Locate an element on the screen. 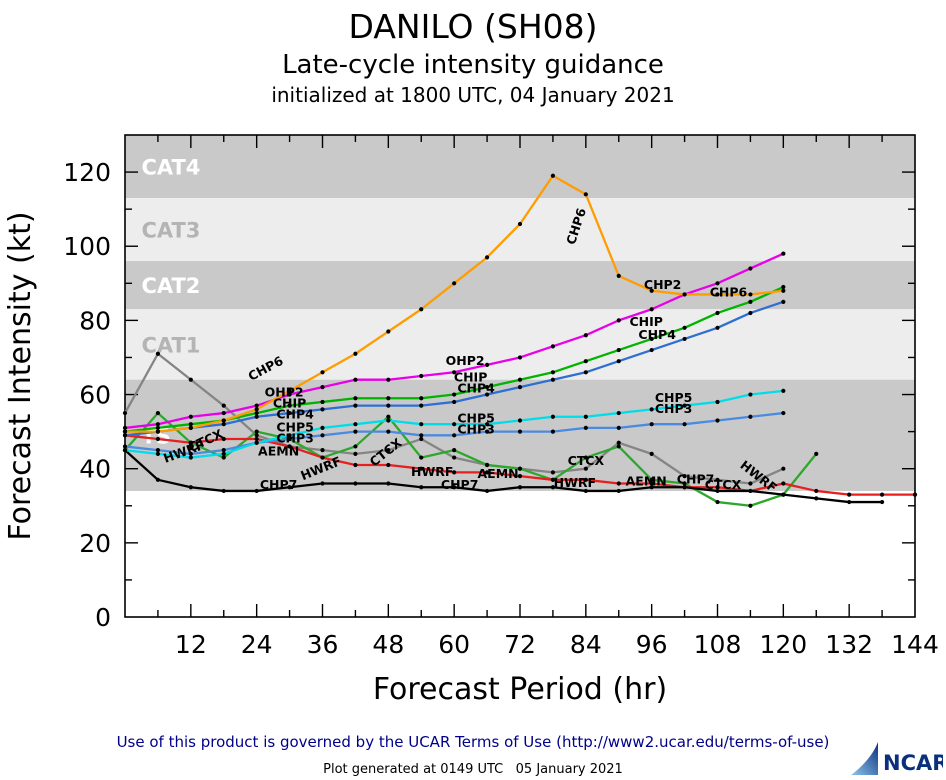 The image size is (946, 780). x-tick-label: 96 is located at coordinates (652, 644).